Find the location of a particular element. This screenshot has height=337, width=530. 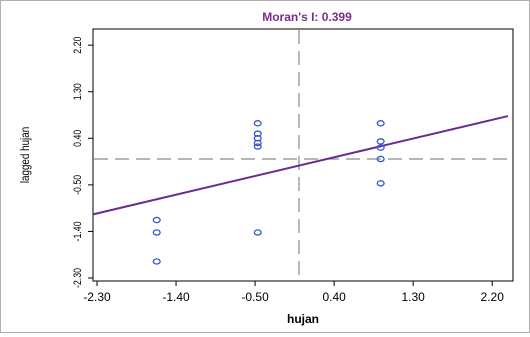

x-axis-label: hujan is located at coordinates (303, 319).